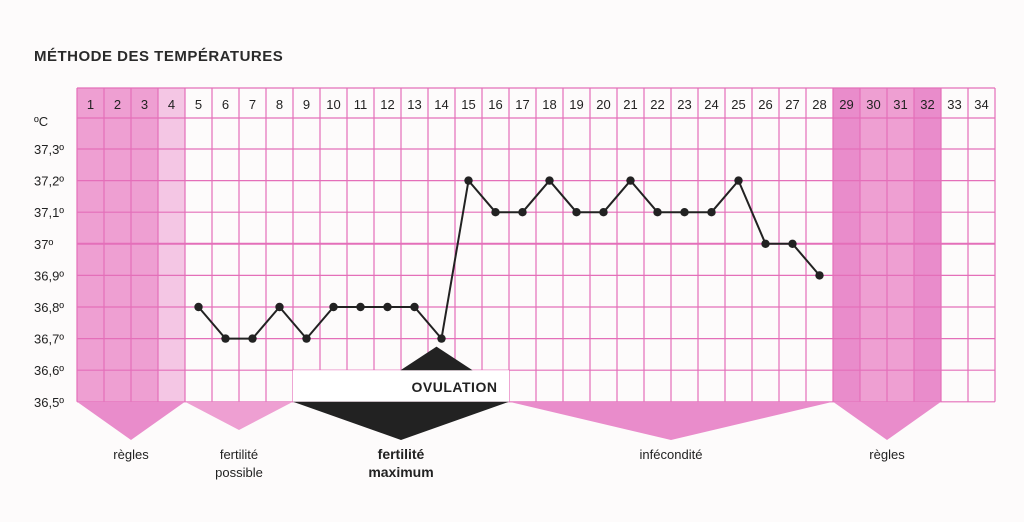 The image size is (1024, 522). What do you see at coordinates (400, 472) in the screenshot?
I see `phase-label: maximum` at bounding box center [400, 472].